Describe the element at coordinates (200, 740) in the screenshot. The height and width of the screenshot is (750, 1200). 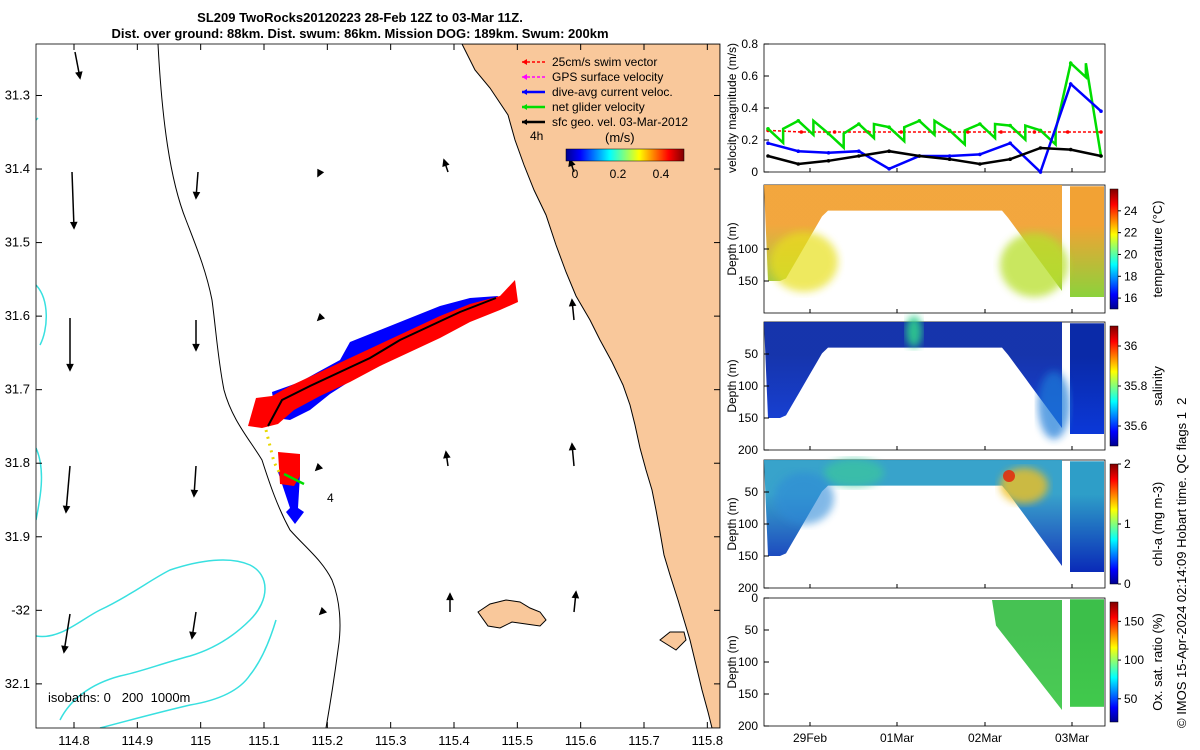
I see `map-x-tick-label: 115` at that location.